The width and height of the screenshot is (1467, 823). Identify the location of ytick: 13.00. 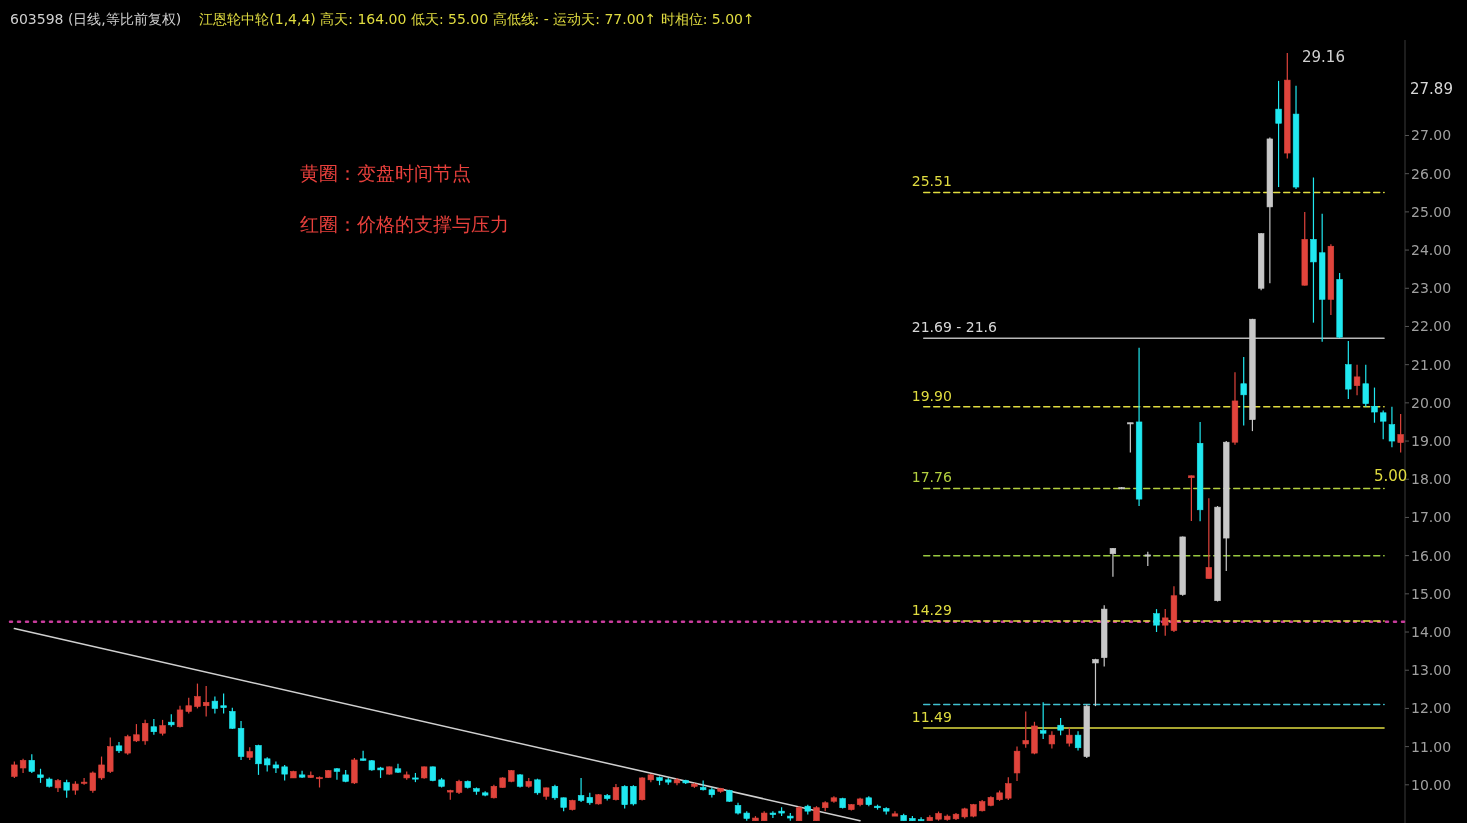
(1431, 670).